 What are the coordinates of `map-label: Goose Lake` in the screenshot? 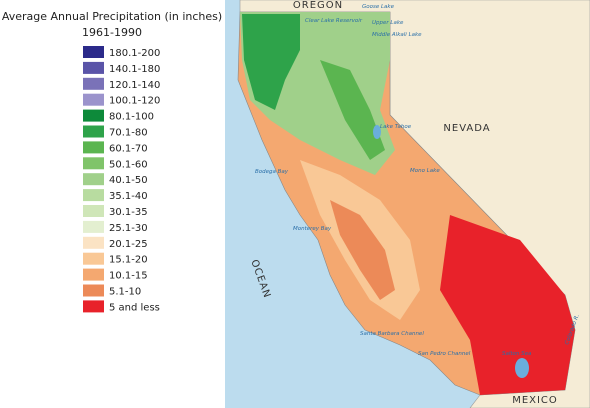 It's located at (378, 7).